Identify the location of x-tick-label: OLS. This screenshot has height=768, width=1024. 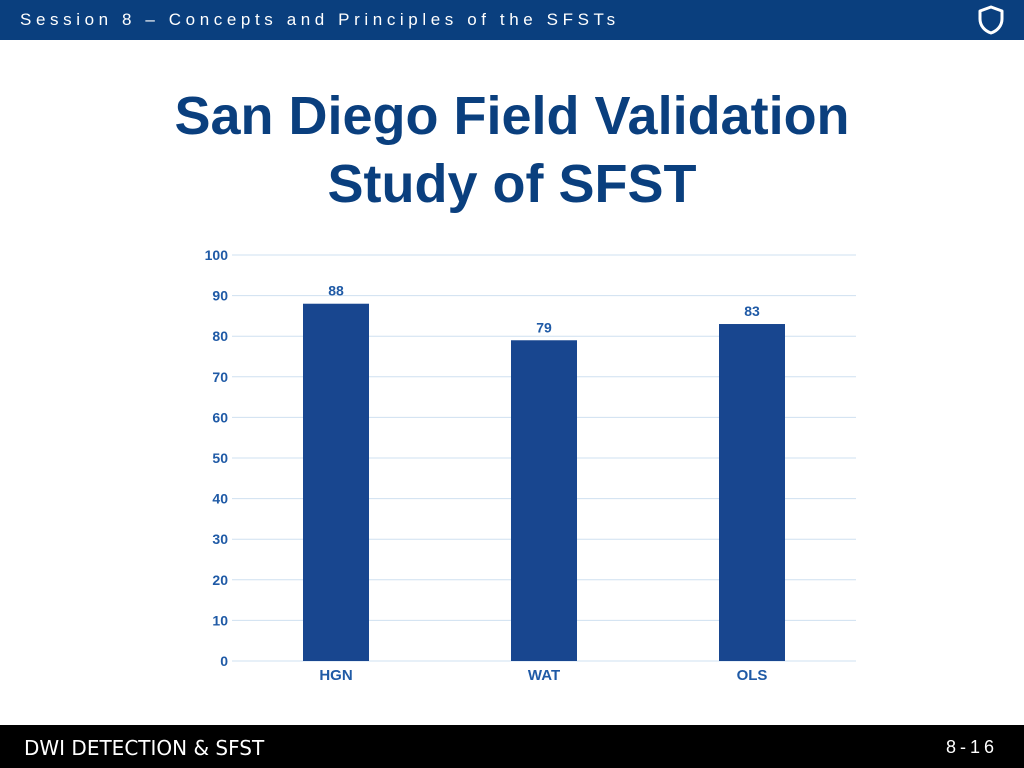
(752, 675).